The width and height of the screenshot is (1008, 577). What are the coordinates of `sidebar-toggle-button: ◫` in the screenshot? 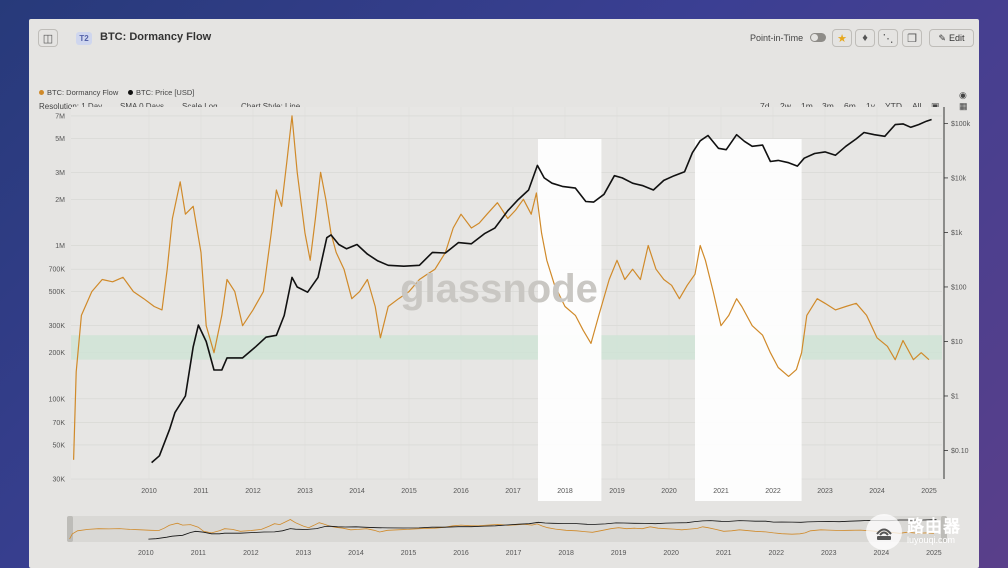 It's located at (48, 38).